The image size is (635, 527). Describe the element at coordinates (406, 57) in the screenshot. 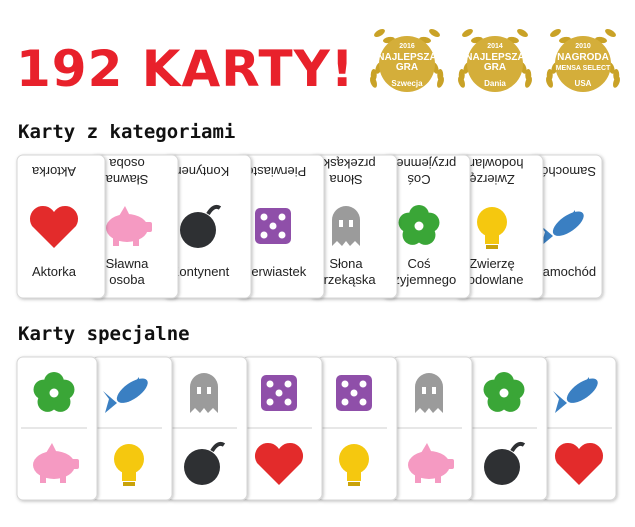

I see `award-text: NAJLEPSZA` at that location.